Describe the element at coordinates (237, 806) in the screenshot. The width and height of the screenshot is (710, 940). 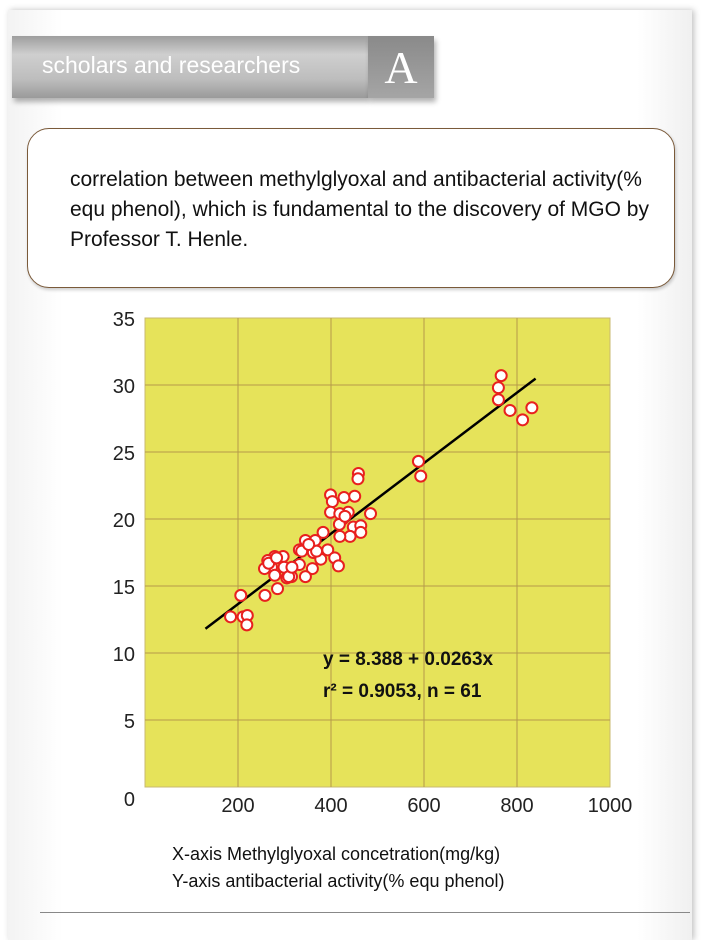
I see `x-tick-label: 200` at that location.